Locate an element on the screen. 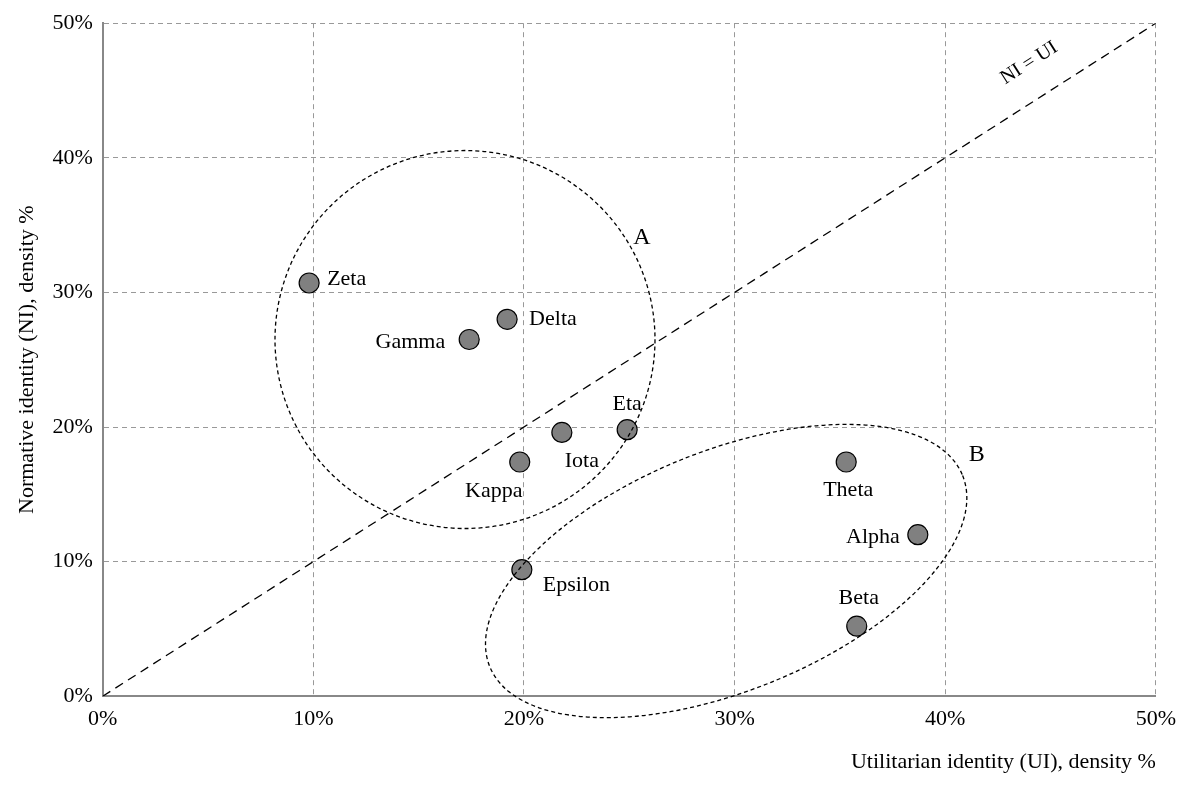 The height and width of the screenshot is (785, 1186). y-tick-label: 40% is located at coordinates (72, 156).